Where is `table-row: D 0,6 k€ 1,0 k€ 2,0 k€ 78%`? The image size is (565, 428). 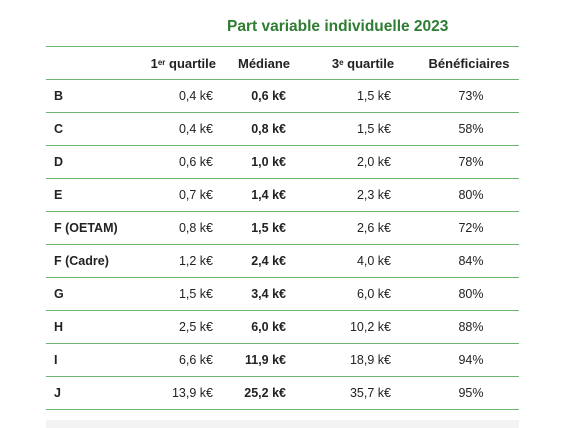
table-row: D 0,6 k€ 1,0 k€ 2,0 k€ 78% is located at coordinates (282, 162).